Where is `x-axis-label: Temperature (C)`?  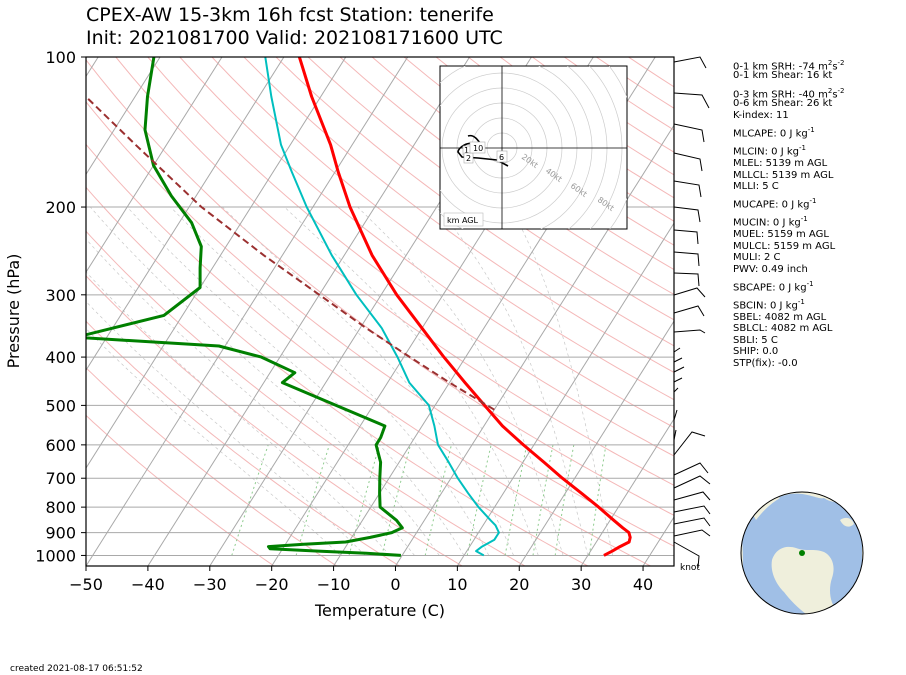 x-axis-label: Temperature (C) is located at coordinates (379, 610).